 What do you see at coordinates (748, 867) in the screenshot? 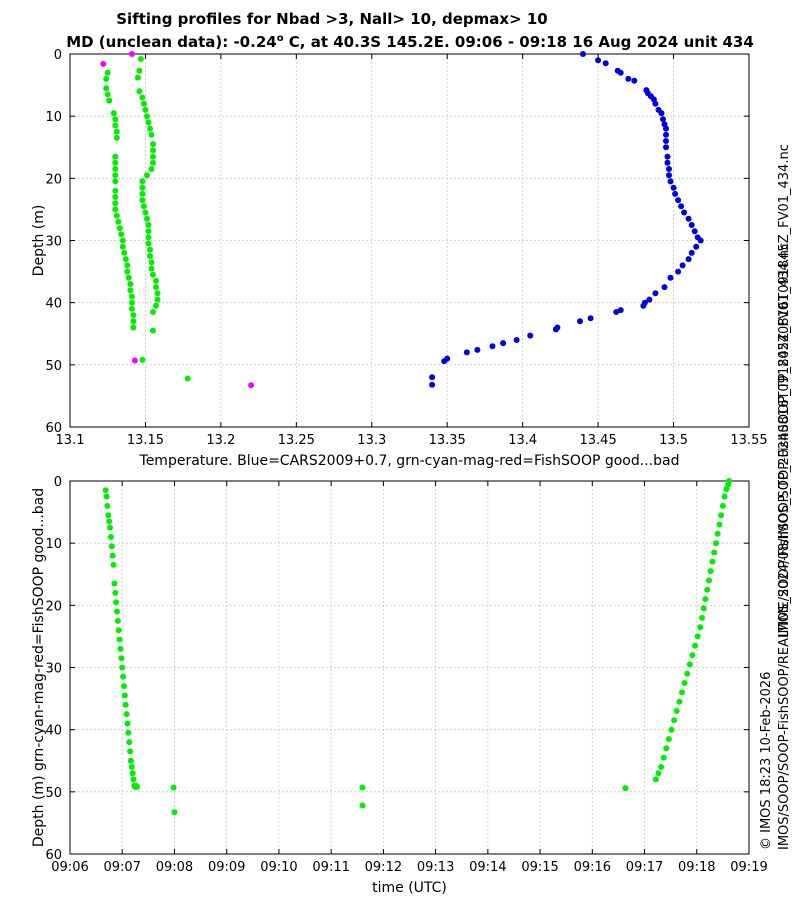
I see `x-tick-label: 09:19` at bounding box center [748, 867].